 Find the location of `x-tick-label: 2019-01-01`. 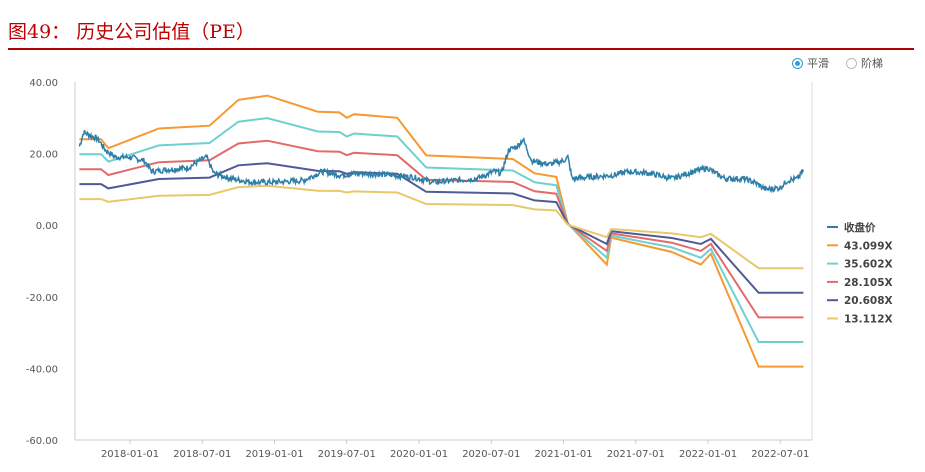

x-tick-label: 2019-01-01 is located at coordinates (274, 454).